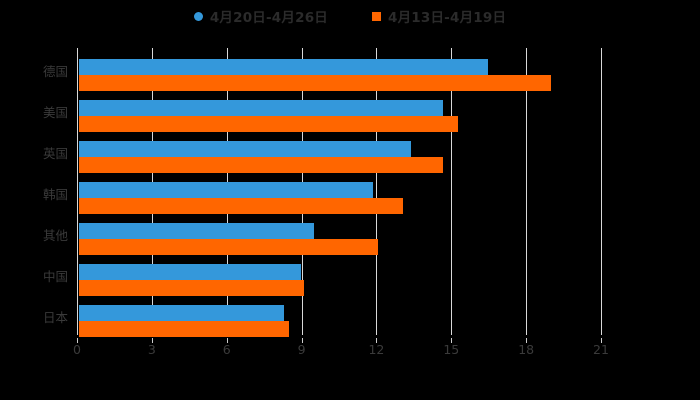  I want to click on y-axis-label: 德国, so click(55, 71).